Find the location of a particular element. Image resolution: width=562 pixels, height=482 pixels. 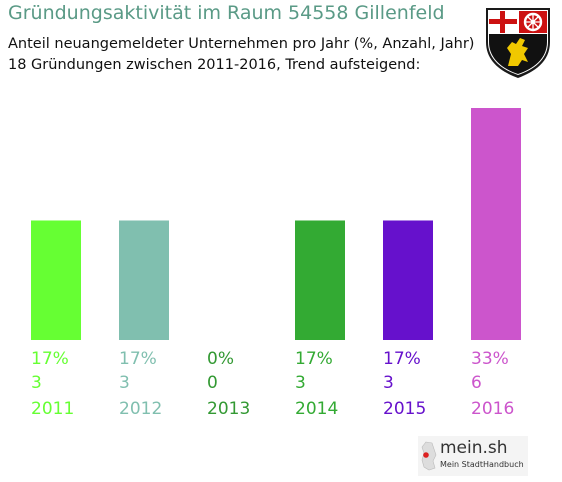

year-label-2014: 2014 is located at coordinates (316, 409).